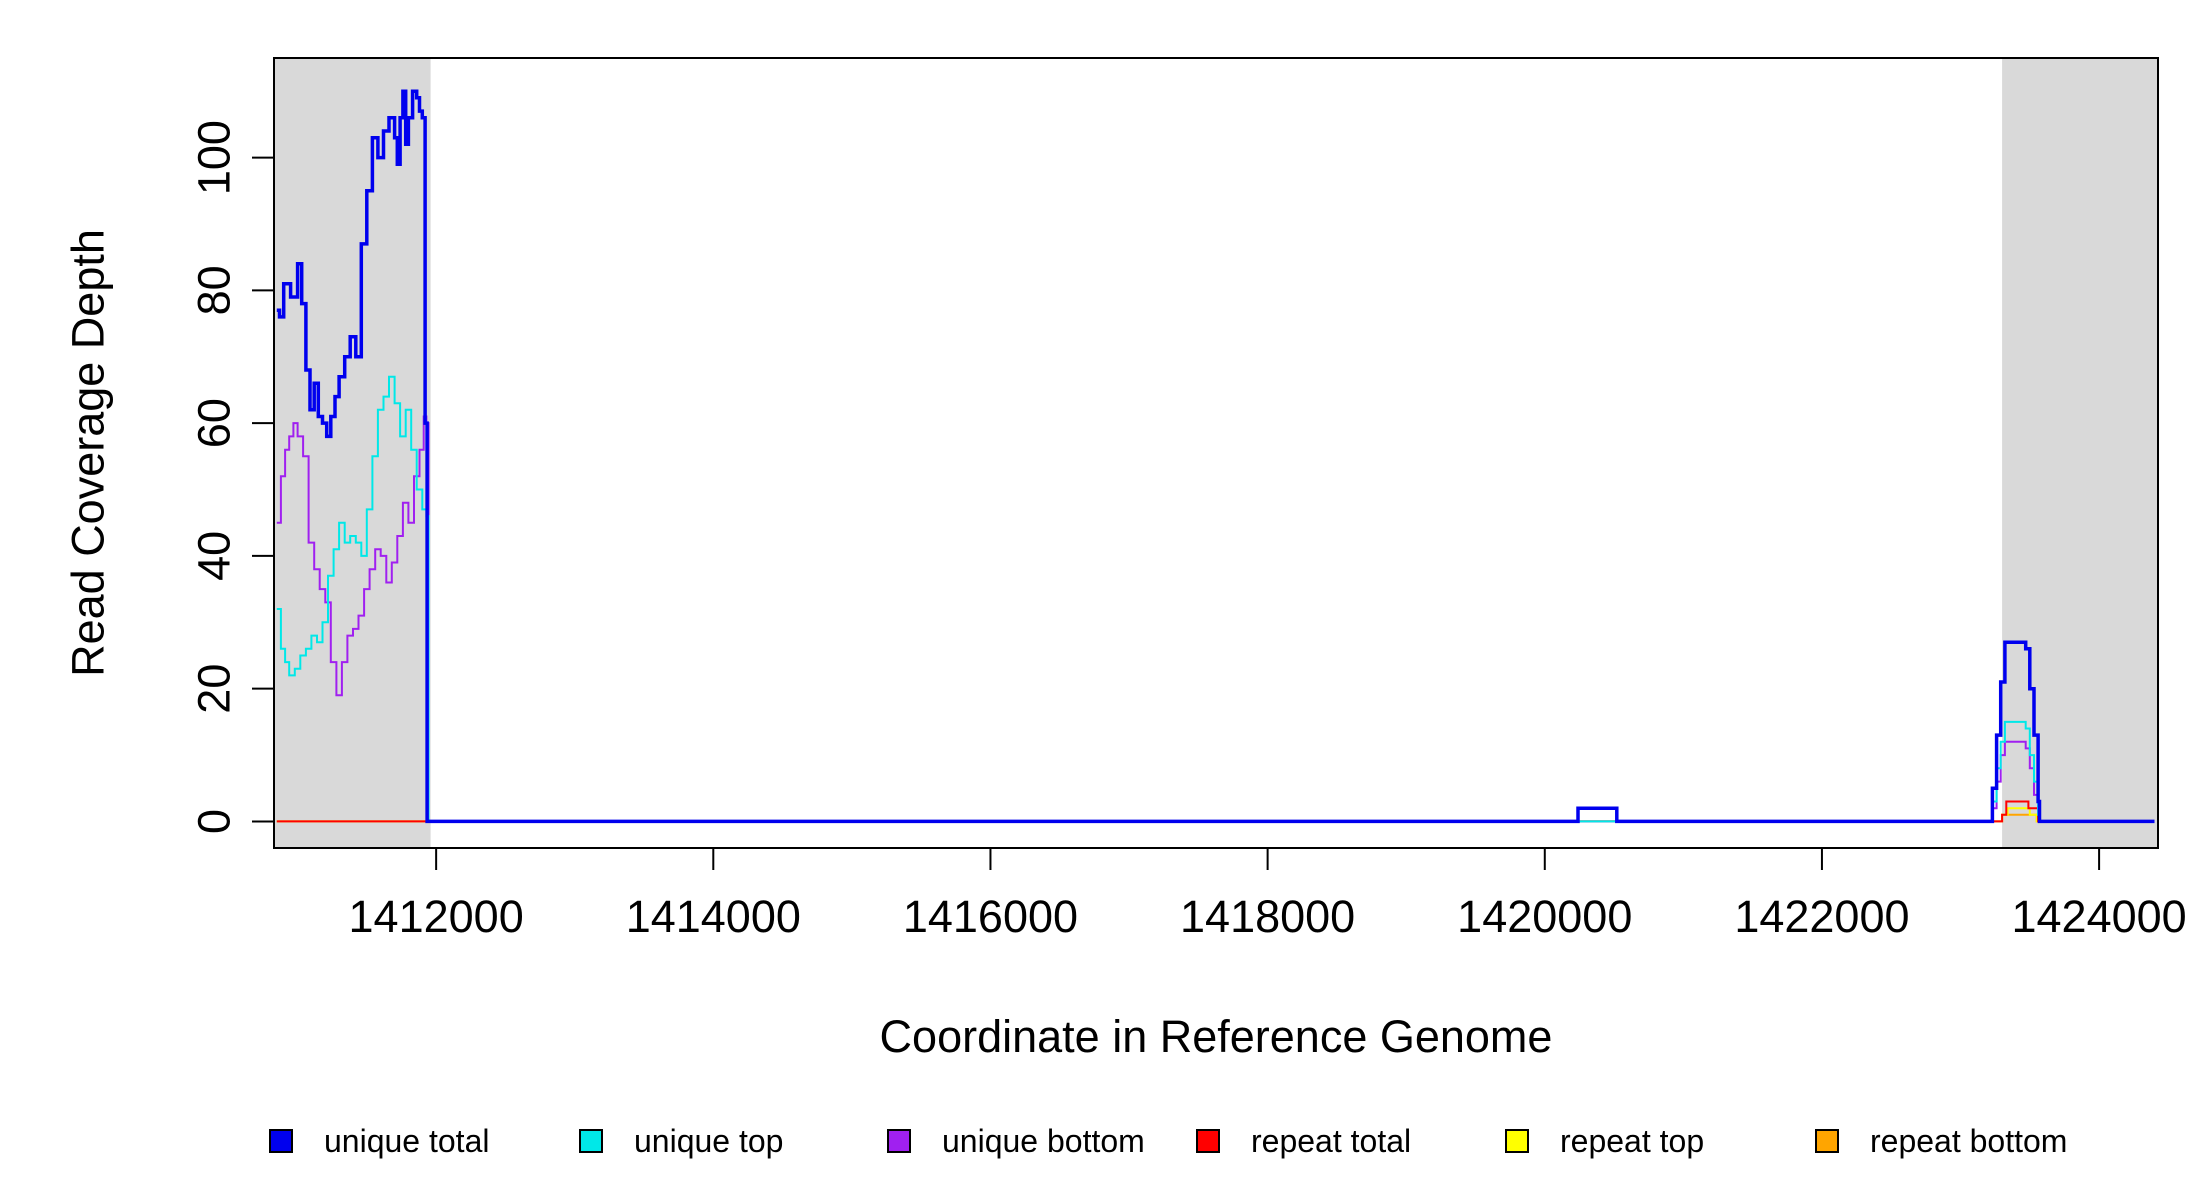 Image resolution: width=2200 pixels, height=1200 pixels. I want to click on y-tick-label: 60, so click(214, 423).